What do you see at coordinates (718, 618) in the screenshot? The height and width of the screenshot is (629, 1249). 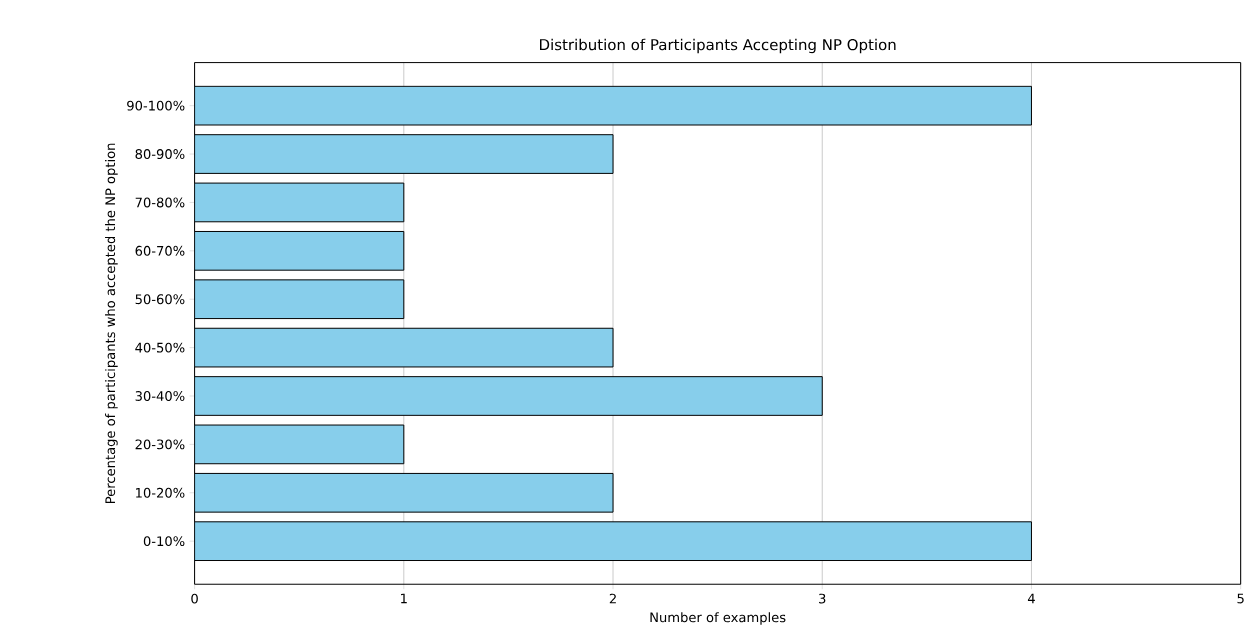 I see `x-axis-title: Number of examples` at bounding box center [718, 618].